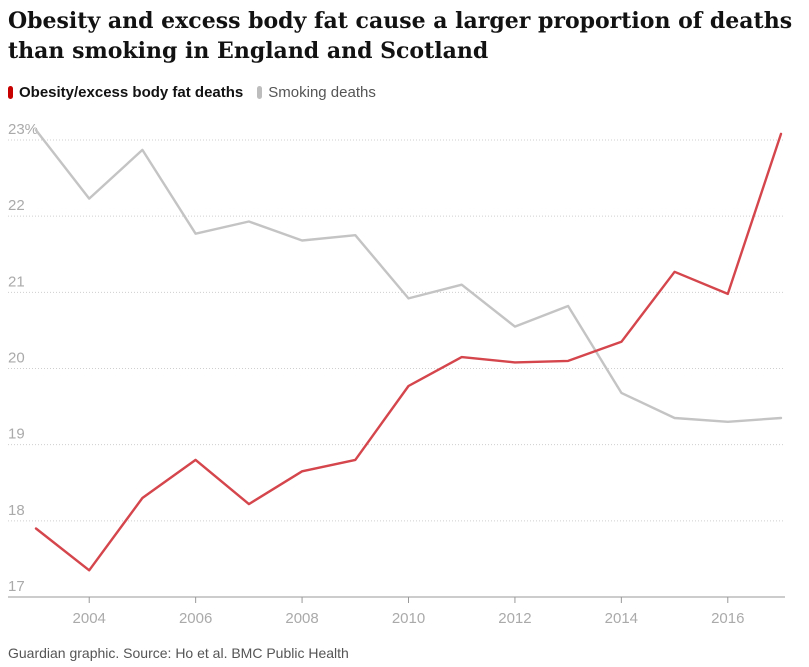 Image resolution: width=809 pixels, height=667 pixels. I want to click on y-tick-label-18: 18, so click(16, 510).